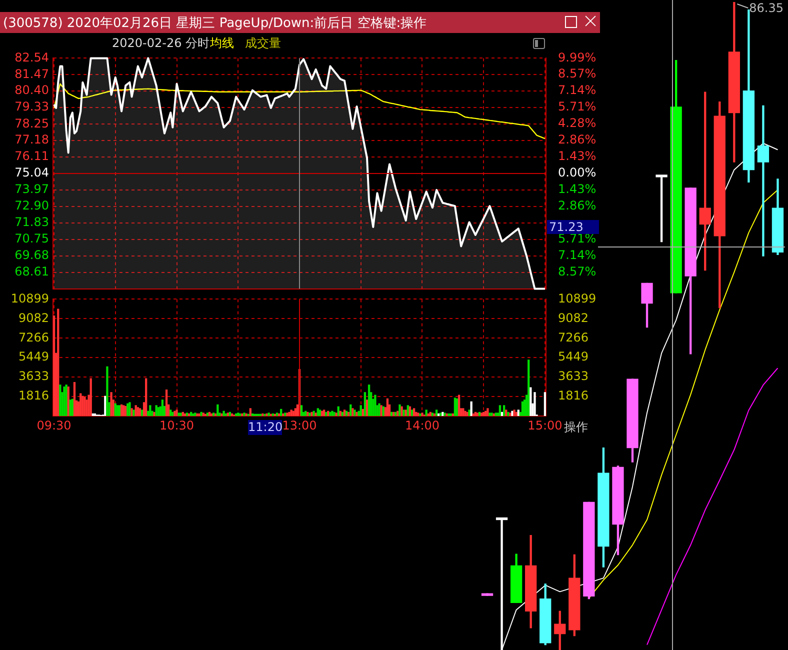 The image size is (788, 650). Describe the element at coordinates (573, 227) in the screenshot. I see `annotation: 71.23` at that location.